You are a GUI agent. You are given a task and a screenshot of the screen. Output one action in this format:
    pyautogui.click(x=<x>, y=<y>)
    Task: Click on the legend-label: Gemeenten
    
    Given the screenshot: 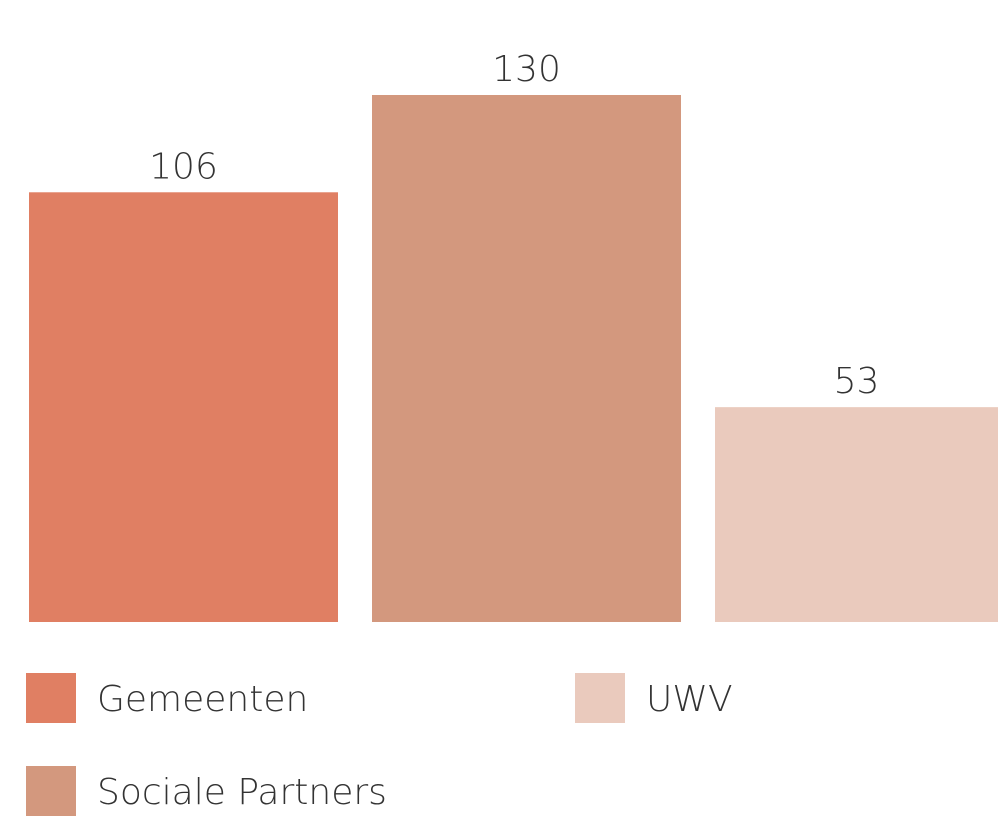 What is the action you would take?
    pyautogui.click(x=202, y=699)
    